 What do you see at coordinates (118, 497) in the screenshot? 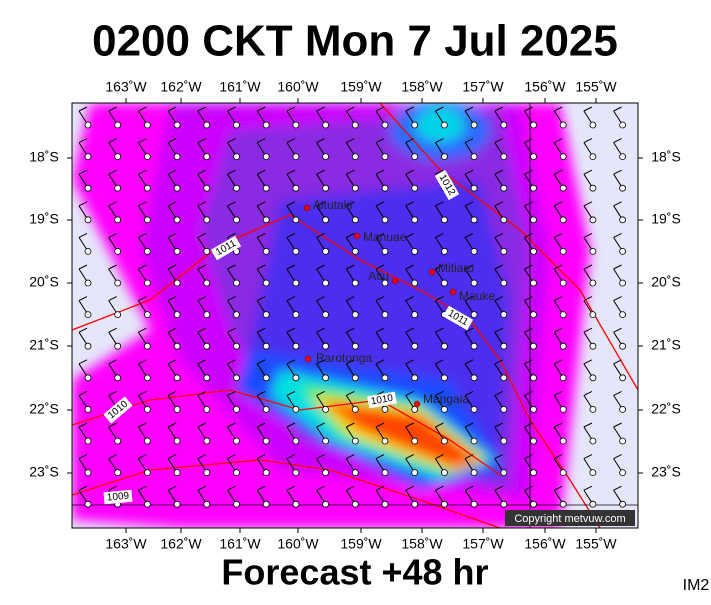
I see `isobar-value: 1009` at bounding box center [118, 497].